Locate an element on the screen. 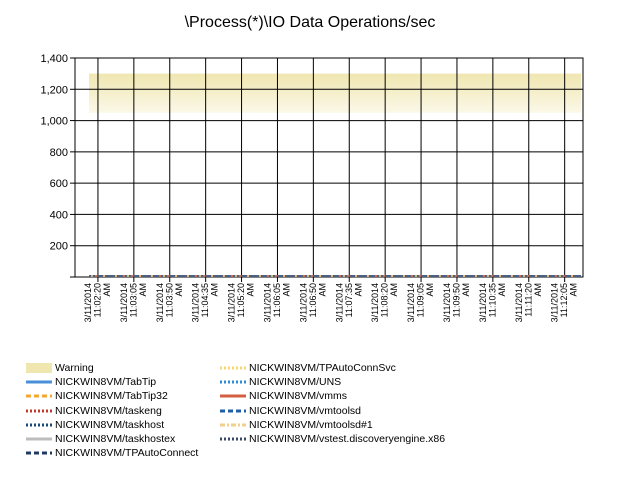 This screenshot has height=480, width=620. legend-item: NICKWIN8VM/UNS is located at coordinates (332, 382).